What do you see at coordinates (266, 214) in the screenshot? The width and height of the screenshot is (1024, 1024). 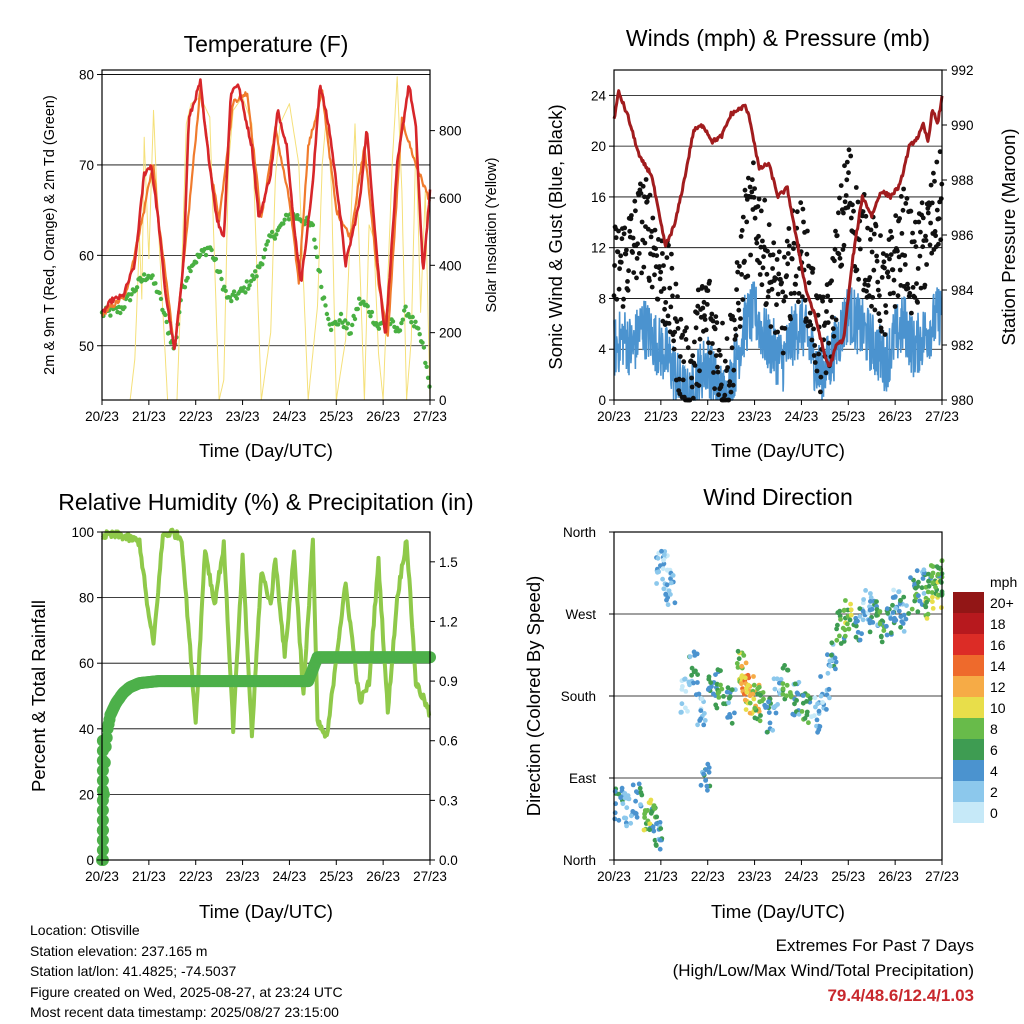 I see `temp-2m-line` at bounding box center [266, 214].